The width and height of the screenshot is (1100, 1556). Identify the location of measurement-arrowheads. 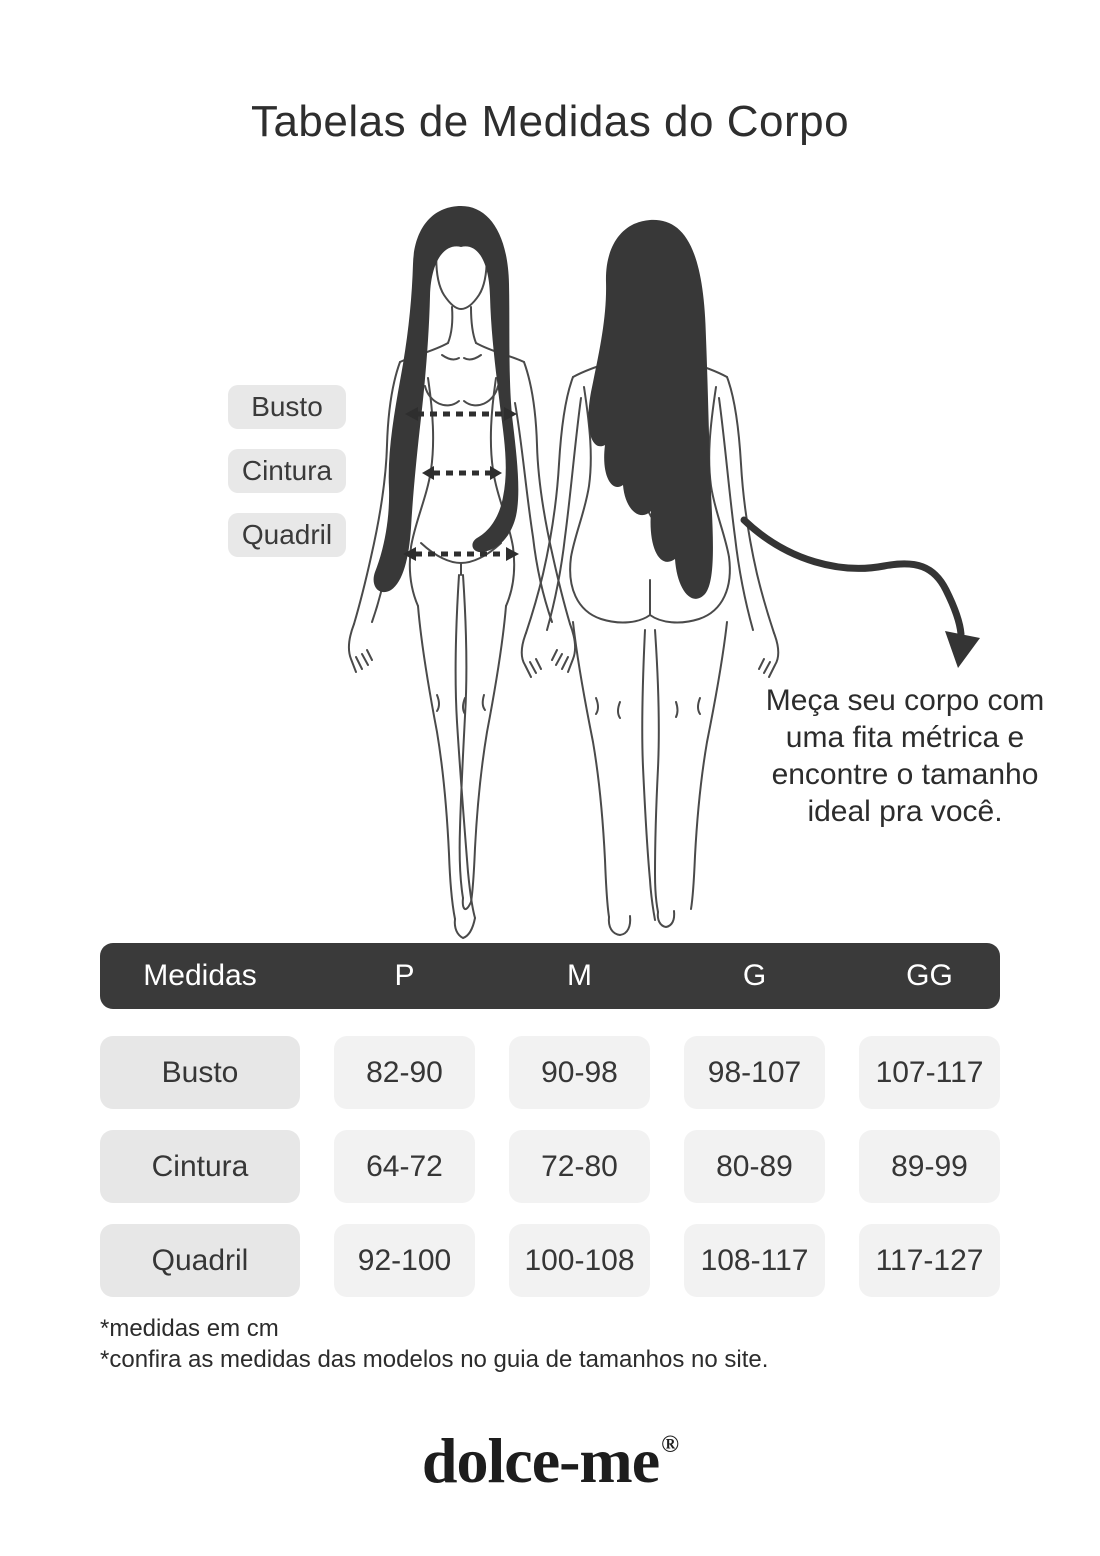
(461, 484).